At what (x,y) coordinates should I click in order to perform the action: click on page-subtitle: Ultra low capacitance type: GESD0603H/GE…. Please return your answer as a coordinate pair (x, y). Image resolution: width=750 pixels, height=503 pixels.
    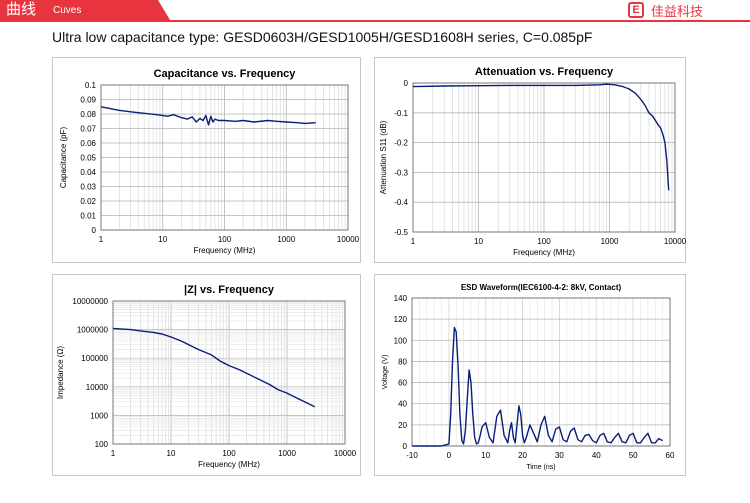
    Looking at the image, I should click on (322, 37).